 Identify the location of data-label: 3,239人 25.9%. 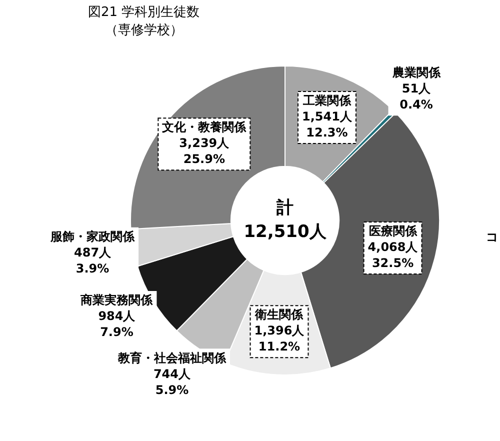
(204, 151).